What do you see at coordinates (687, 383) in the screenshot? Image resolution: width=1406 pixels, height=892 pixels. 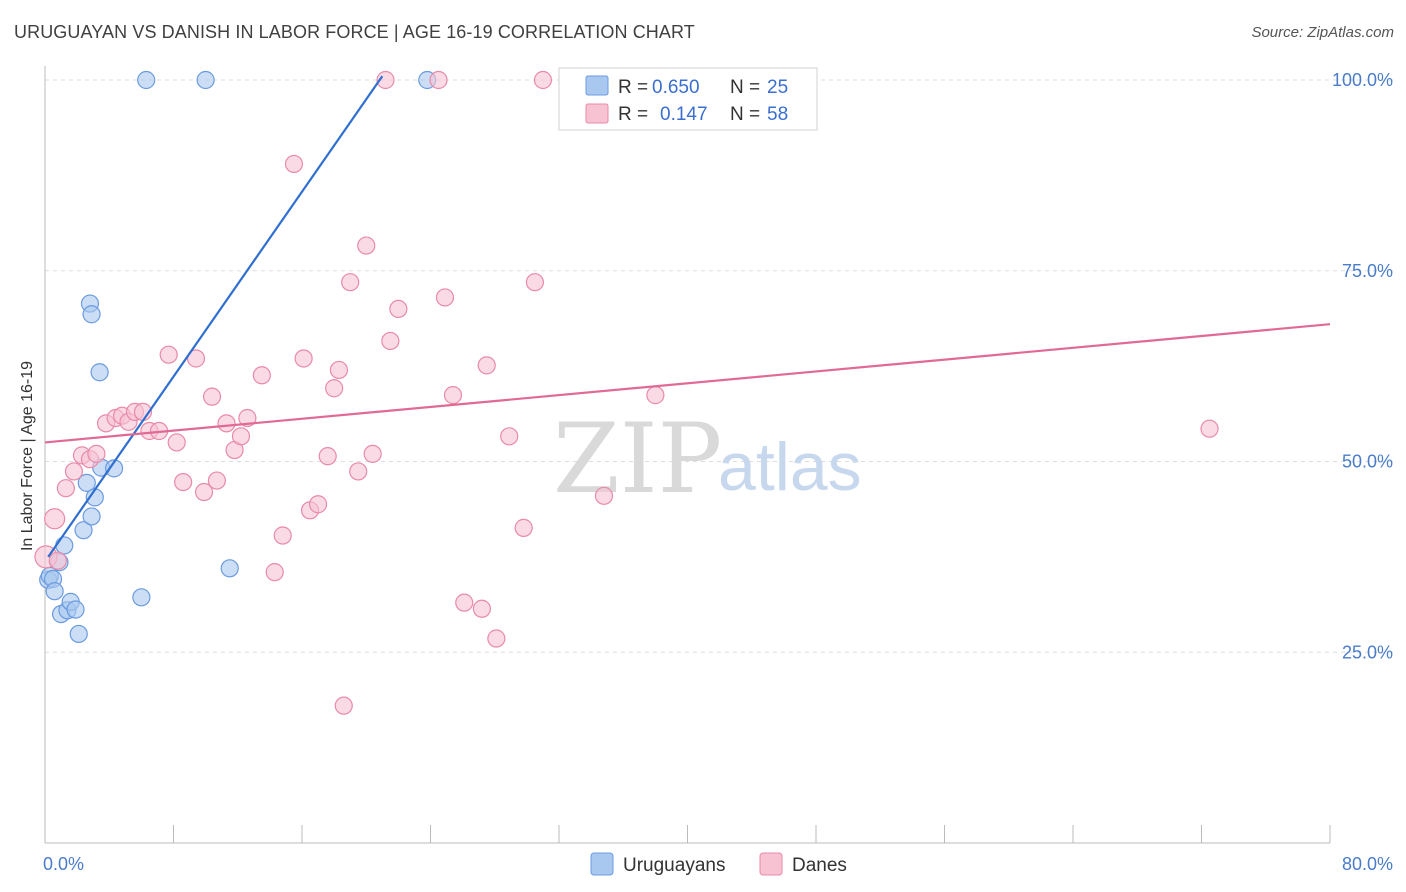 I see `danes-trend-line` at bounding box center [687, 383].